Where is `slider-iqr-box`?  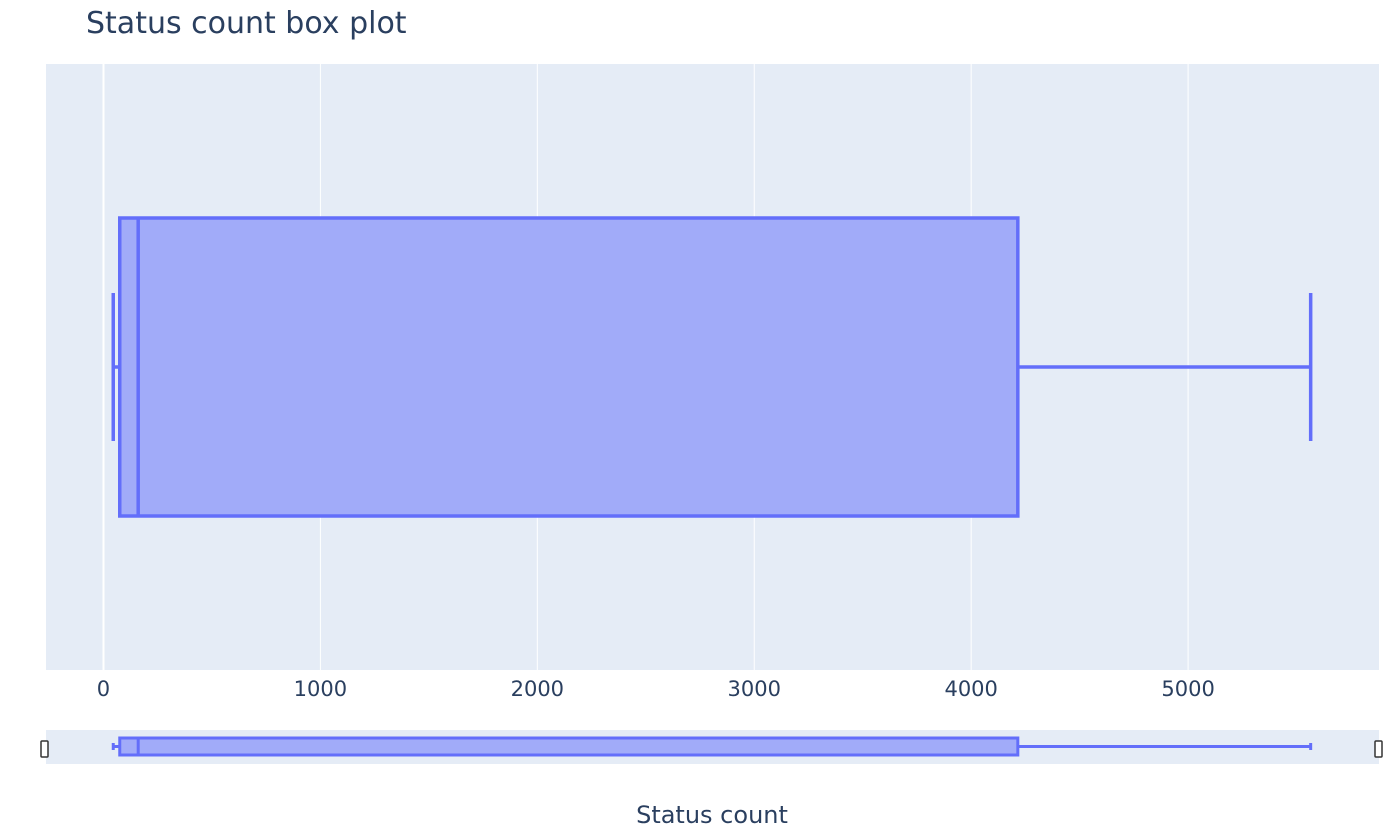 slider-iqr-box is located at coordinates (569, 746).